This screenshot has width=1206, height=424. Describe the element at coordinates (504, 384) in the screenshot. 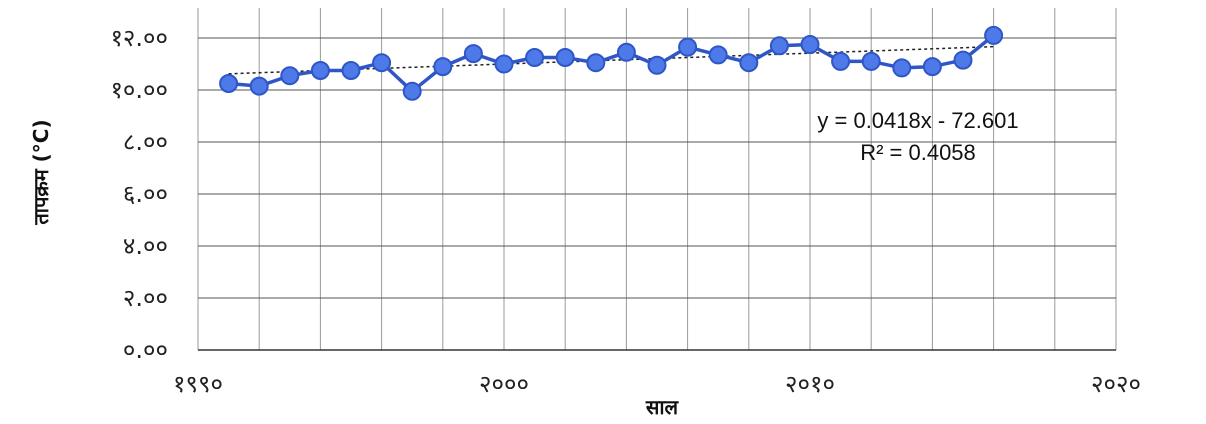

I see `x-tick-label: २०००` at that location.